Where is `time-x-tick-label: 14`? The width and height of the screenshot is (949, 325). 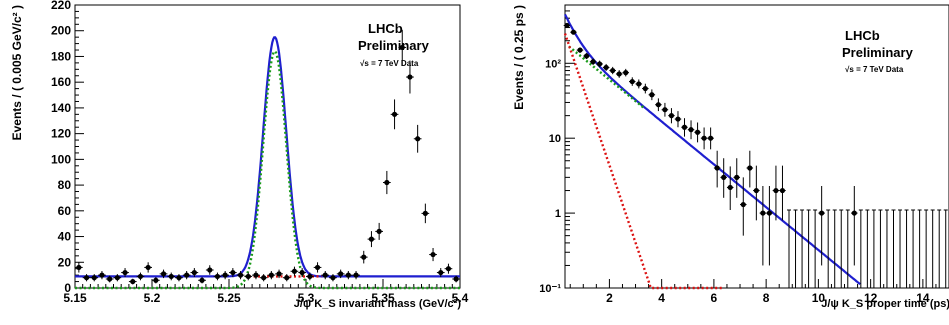
time-x-tick-label: 14 is located at coordinates (923, 298).